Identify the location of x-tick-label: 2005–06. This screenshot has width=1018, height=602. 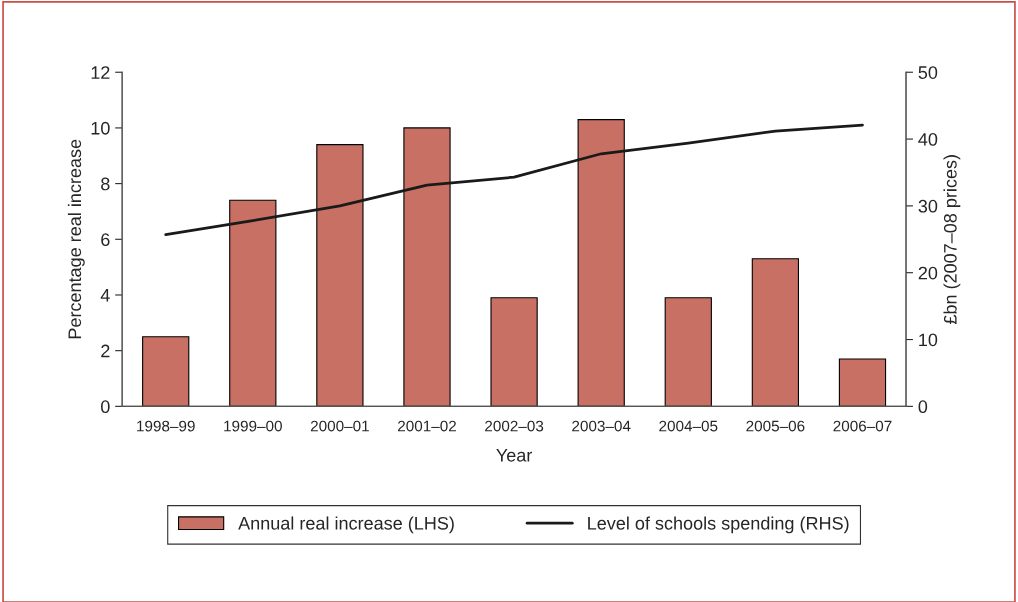
(775, 426).